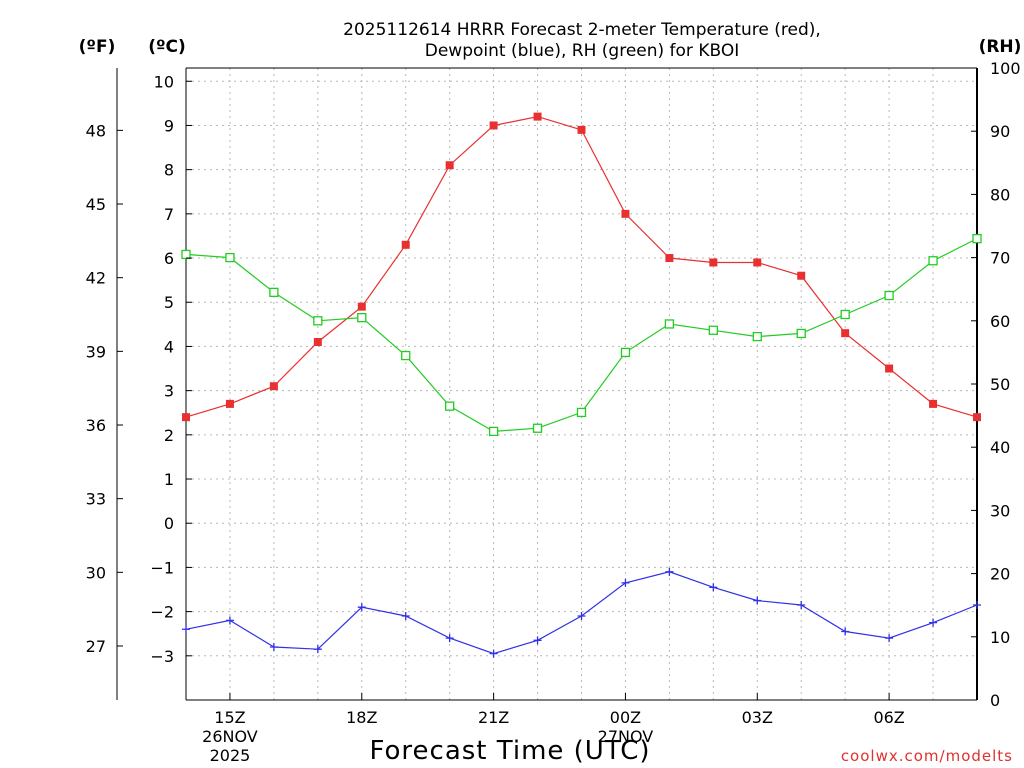  Describe the element at coordinates (169, 435) in the screenshot. I see `celsius-tick-label: 2` at that location.